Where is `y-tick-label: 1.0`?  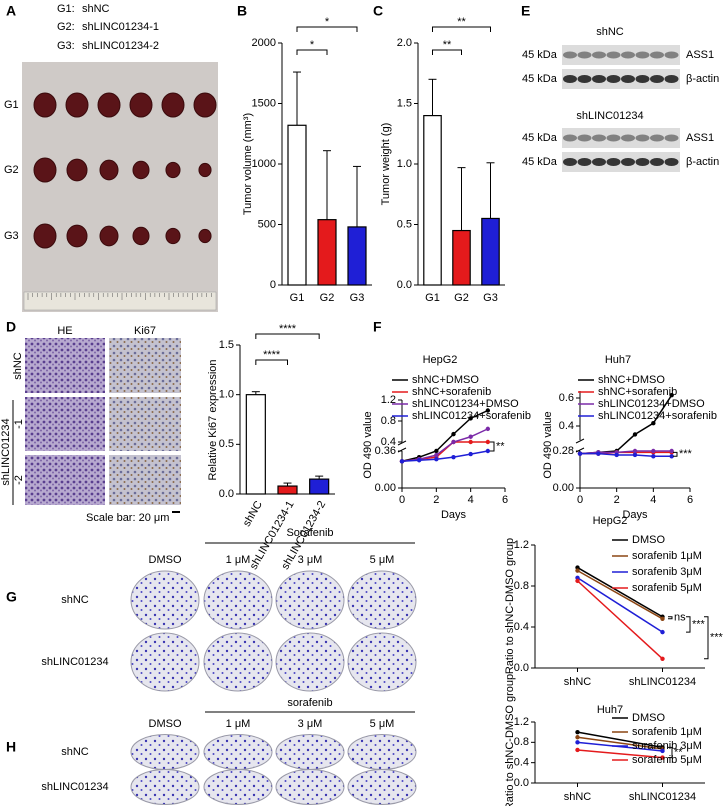 y-tick-label: 1.0 is located at coordinates (226, 395).